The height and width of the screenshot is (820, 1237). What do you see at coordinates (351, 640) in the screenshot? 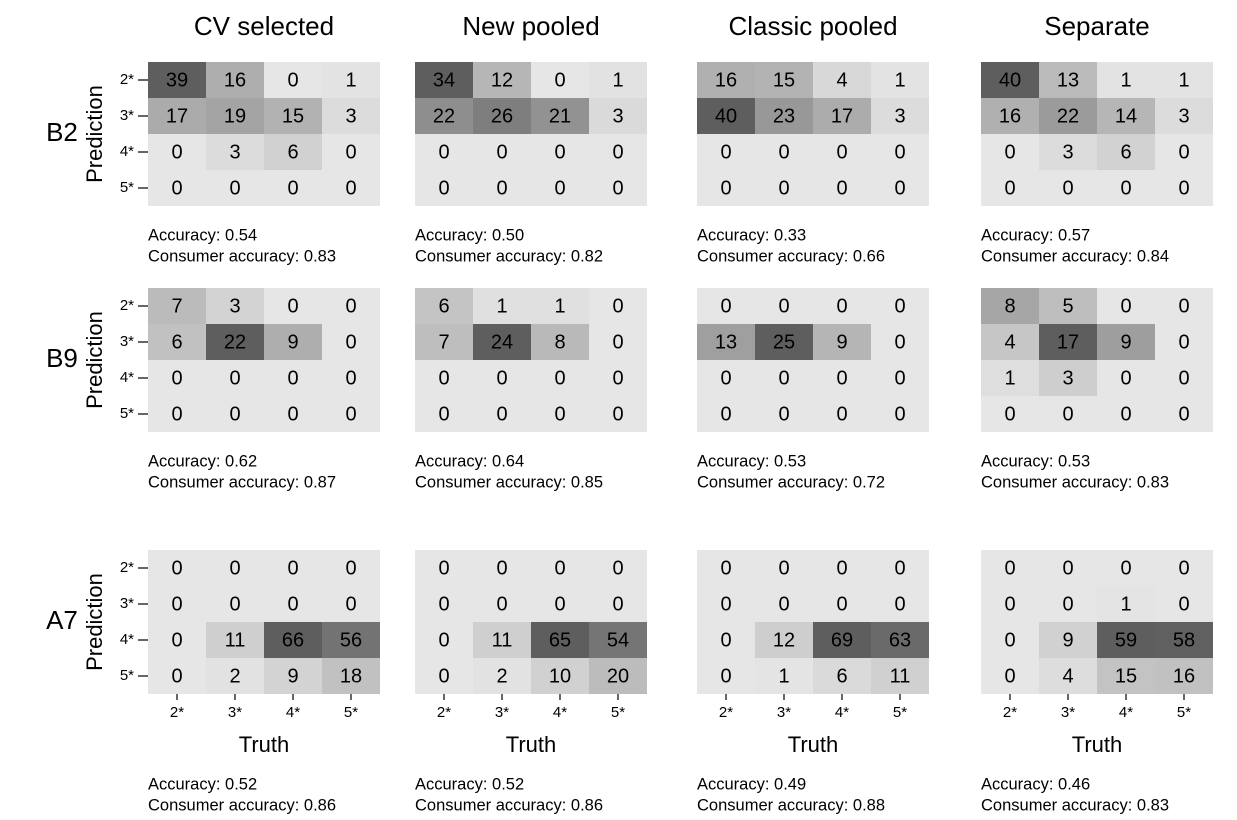
I see `cell-value: 56` at bounding box center [351, 640].